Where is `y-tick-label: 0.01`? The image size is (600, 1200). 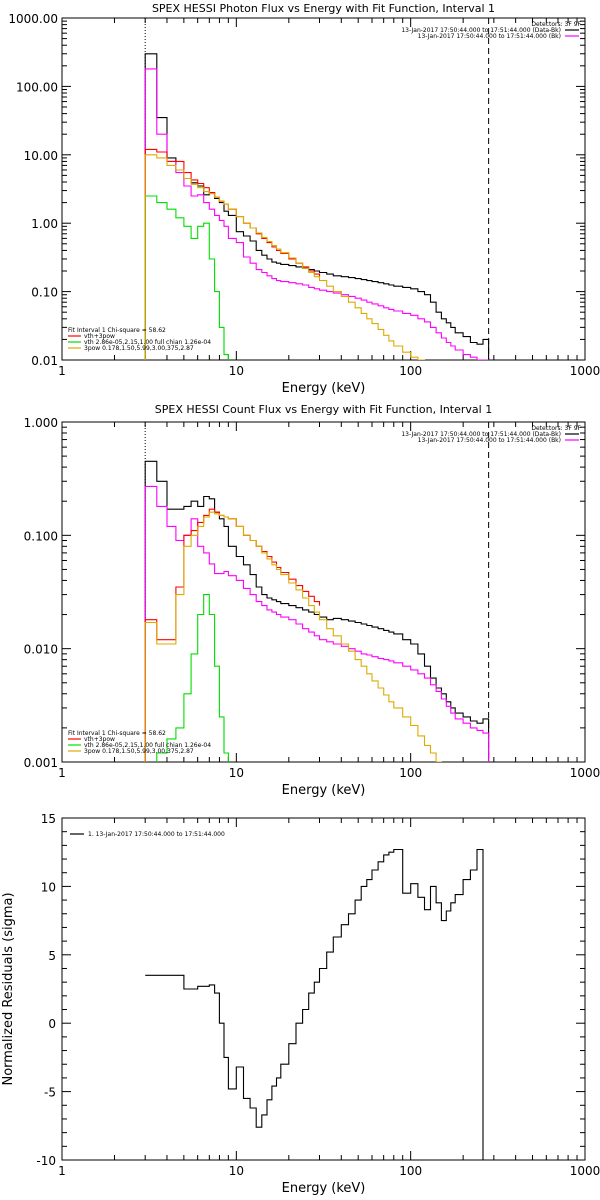
y-tick-label: 0.01 is located at coordinates (44, 361).